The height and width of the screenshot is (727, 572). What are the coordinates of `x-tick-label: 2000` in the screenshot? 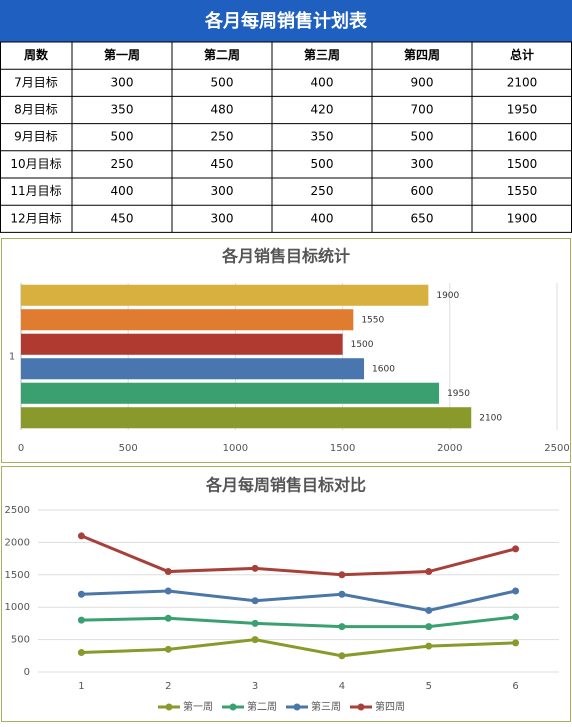 It's located at (449, 448).